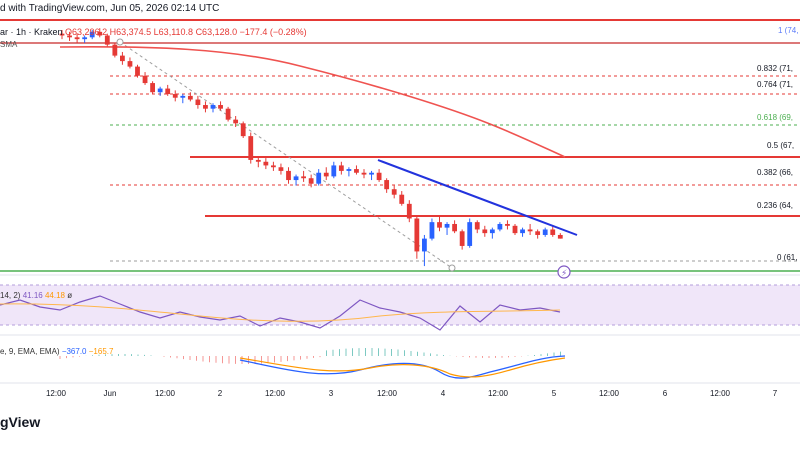  What do you see at coordinates (74, 351) in the screenshot?
I see `macd-value: −367.0` at bounding box center [74, 351].